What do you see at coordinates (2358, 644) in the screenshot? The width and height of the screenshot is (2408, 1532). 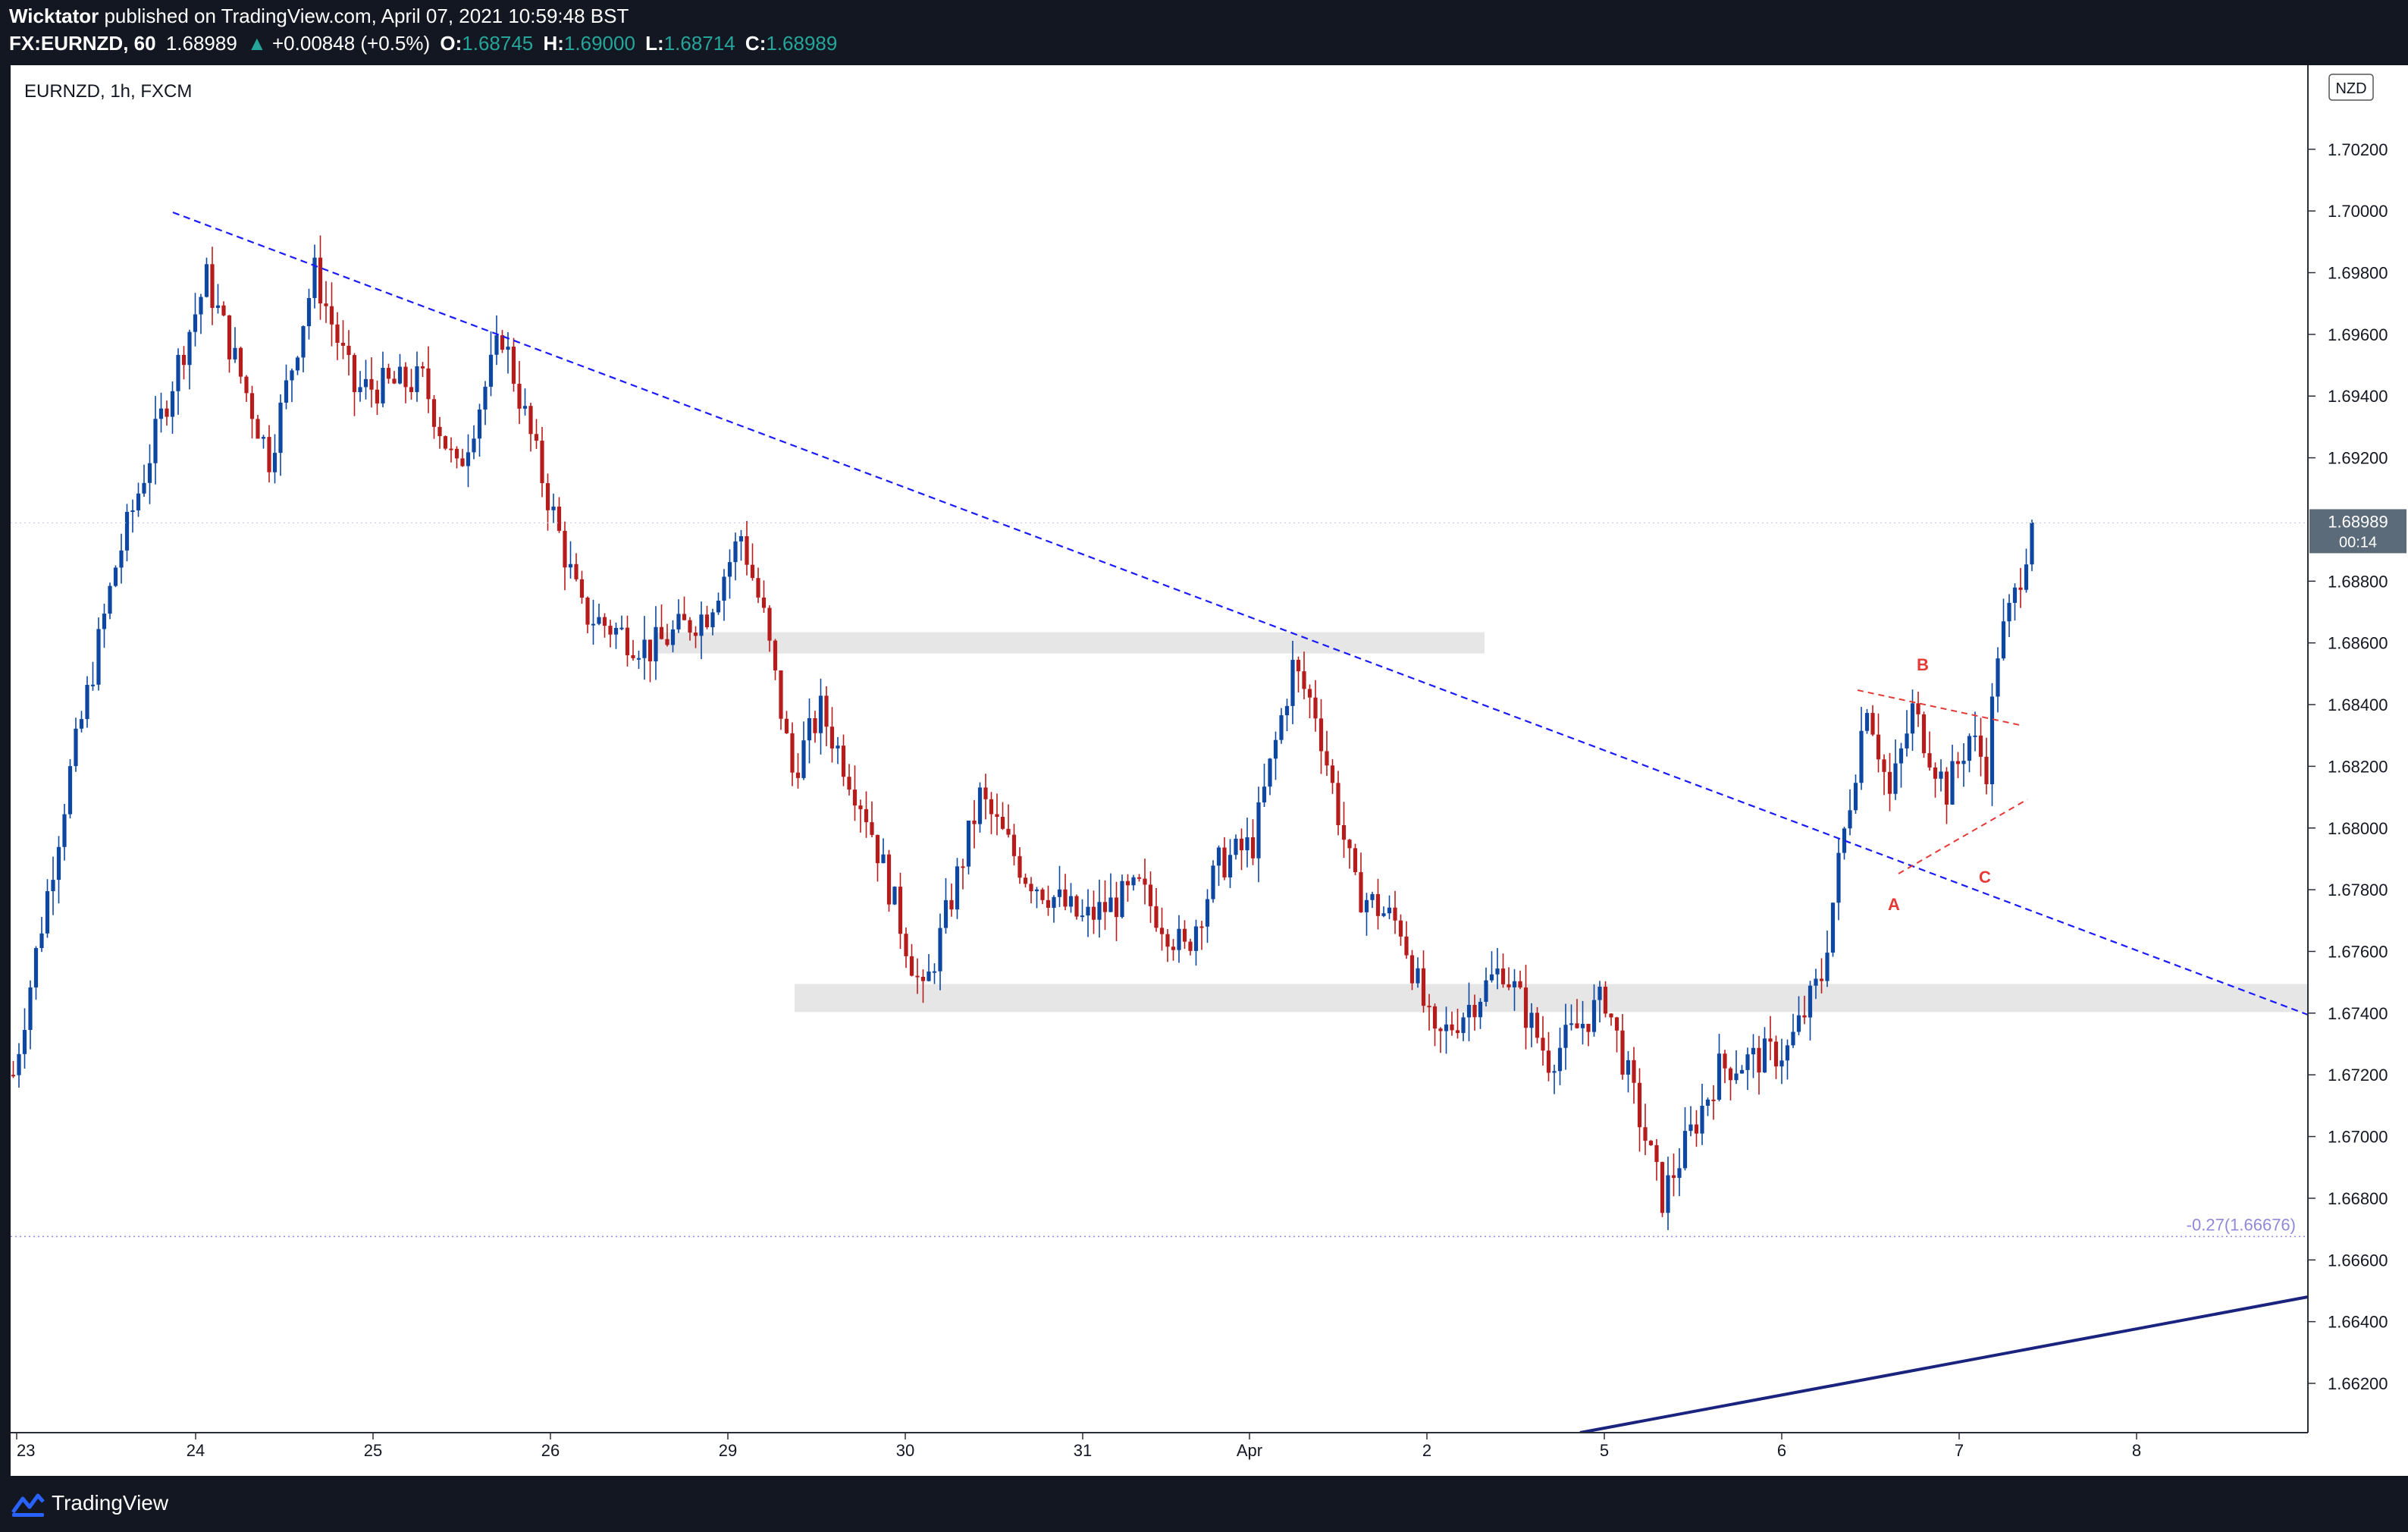 I see `price-tick-label: 1.68600` at bounding box center [2358, 644].